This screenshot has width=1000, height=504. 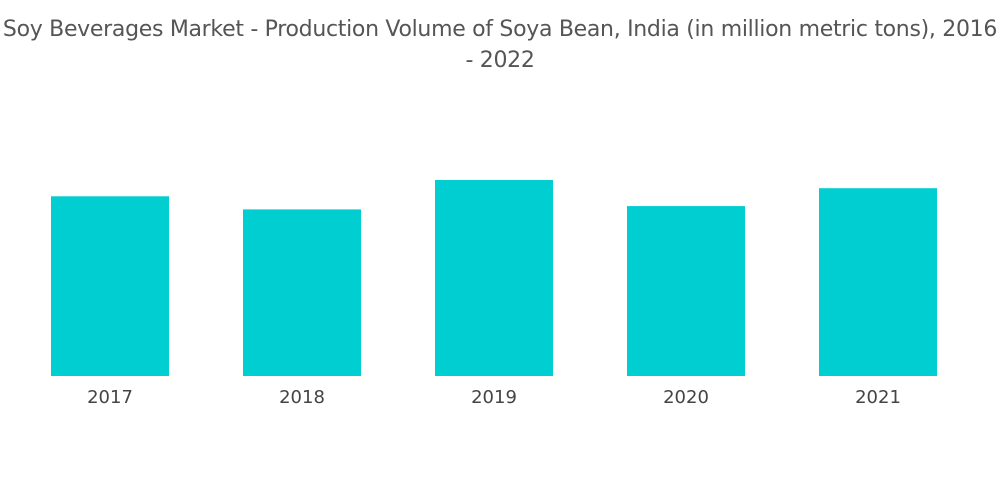 What do you see at coordinates (878, 397) in the screenshot?
I see `x-tick-label-2021: 2021` at bounding box center [878, 397].